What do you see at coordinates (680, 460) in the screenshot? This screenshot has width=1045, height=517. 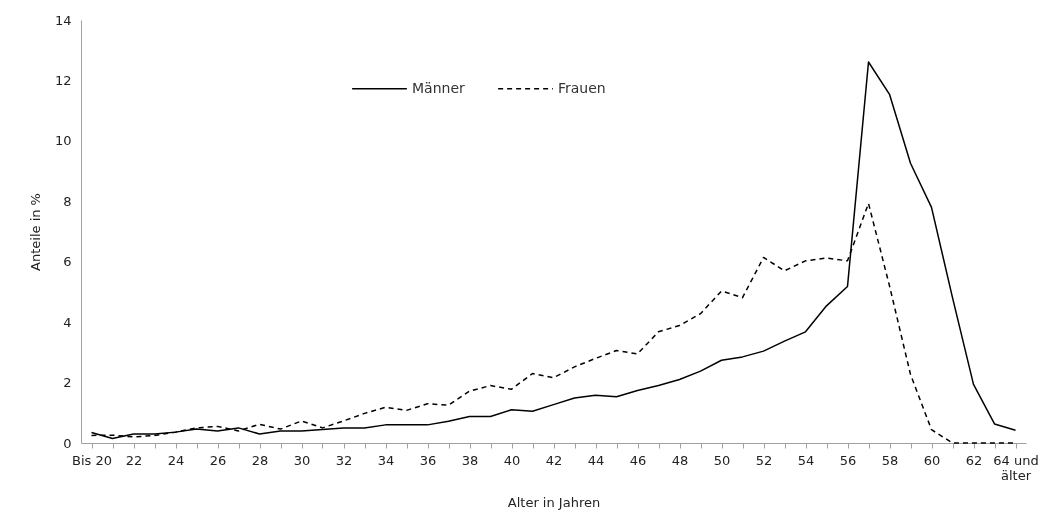 I see `x-tick-label: 48` at bounding box center [680, 460].